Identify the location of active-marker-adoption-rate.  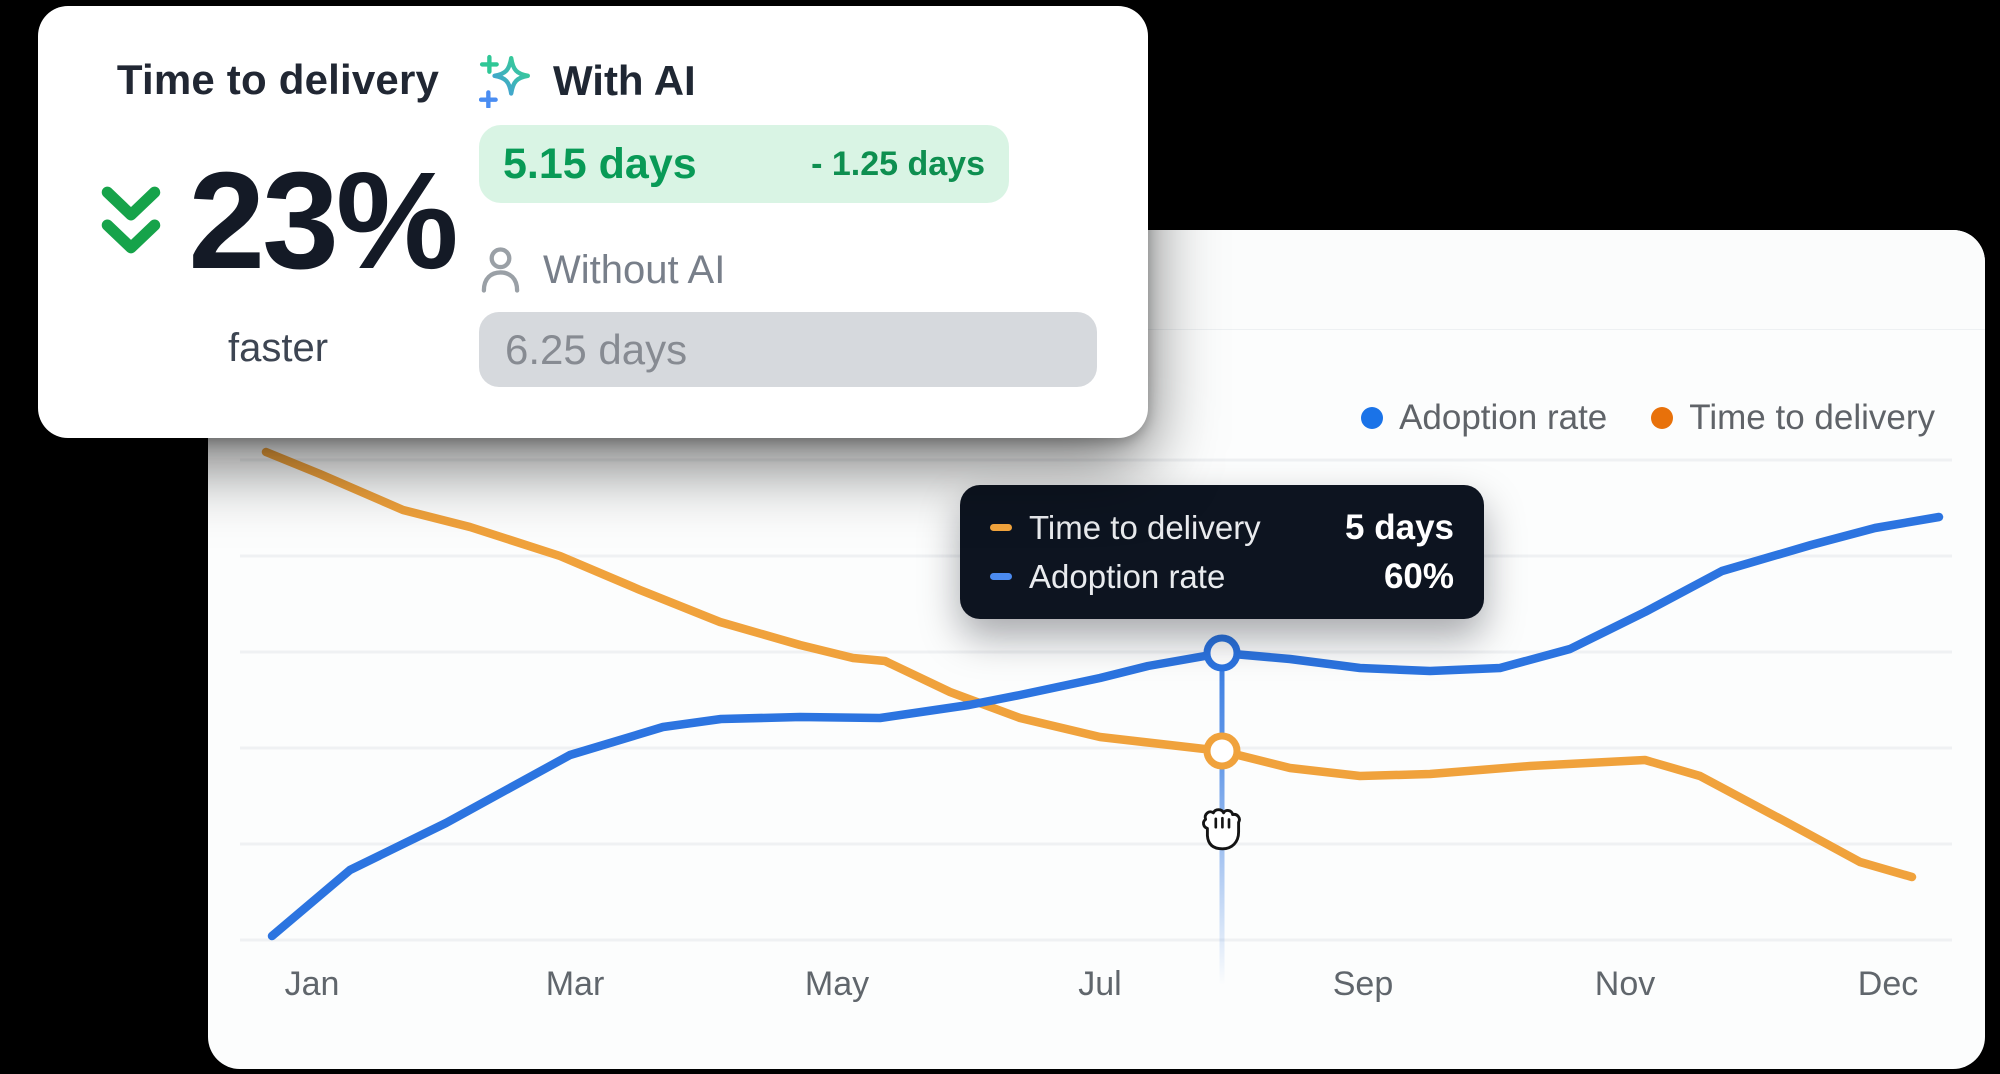
(1222, 653).